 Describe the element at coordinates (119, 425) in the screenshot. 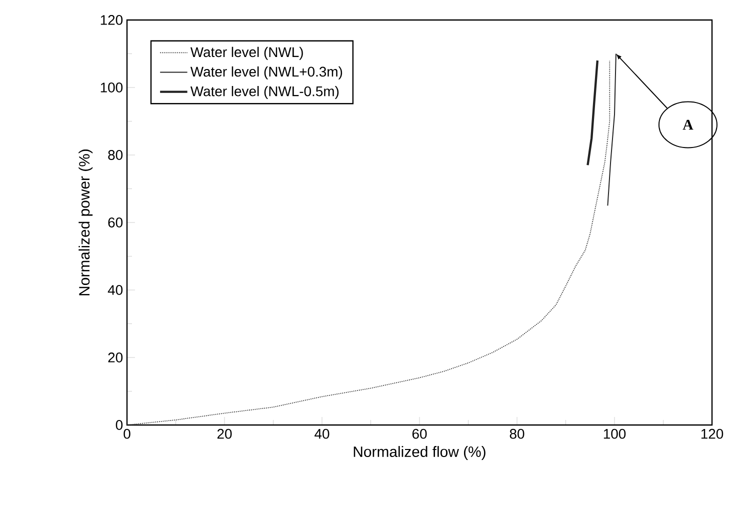

I see `y-tick-label: 0` at that location.